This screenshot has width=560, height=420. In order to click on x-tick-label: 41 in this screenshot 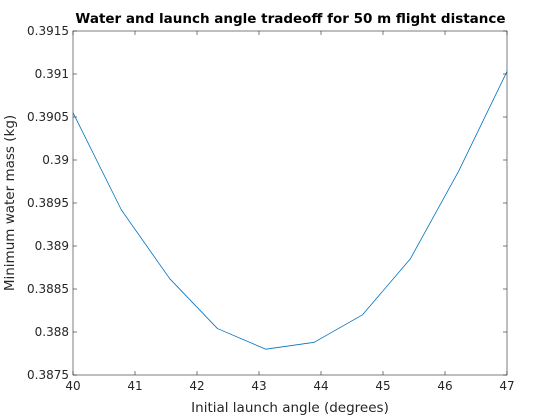, I will do `click(134, 386)`.